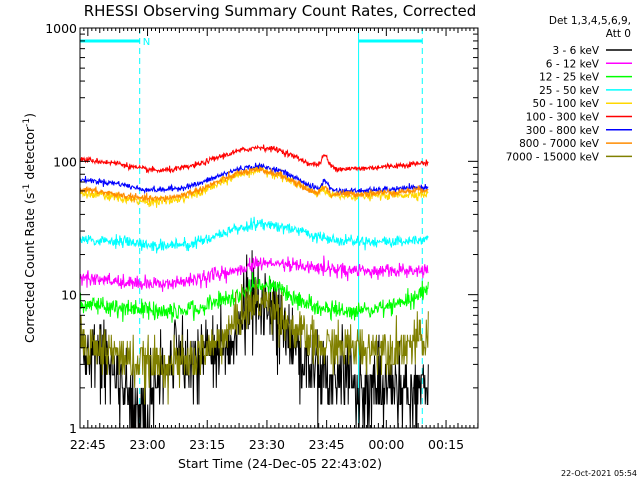 The image size is (640, 480). I want to click on legend-header-line-1: Det 1,3,4,5,6,9,, so click(590, 21).